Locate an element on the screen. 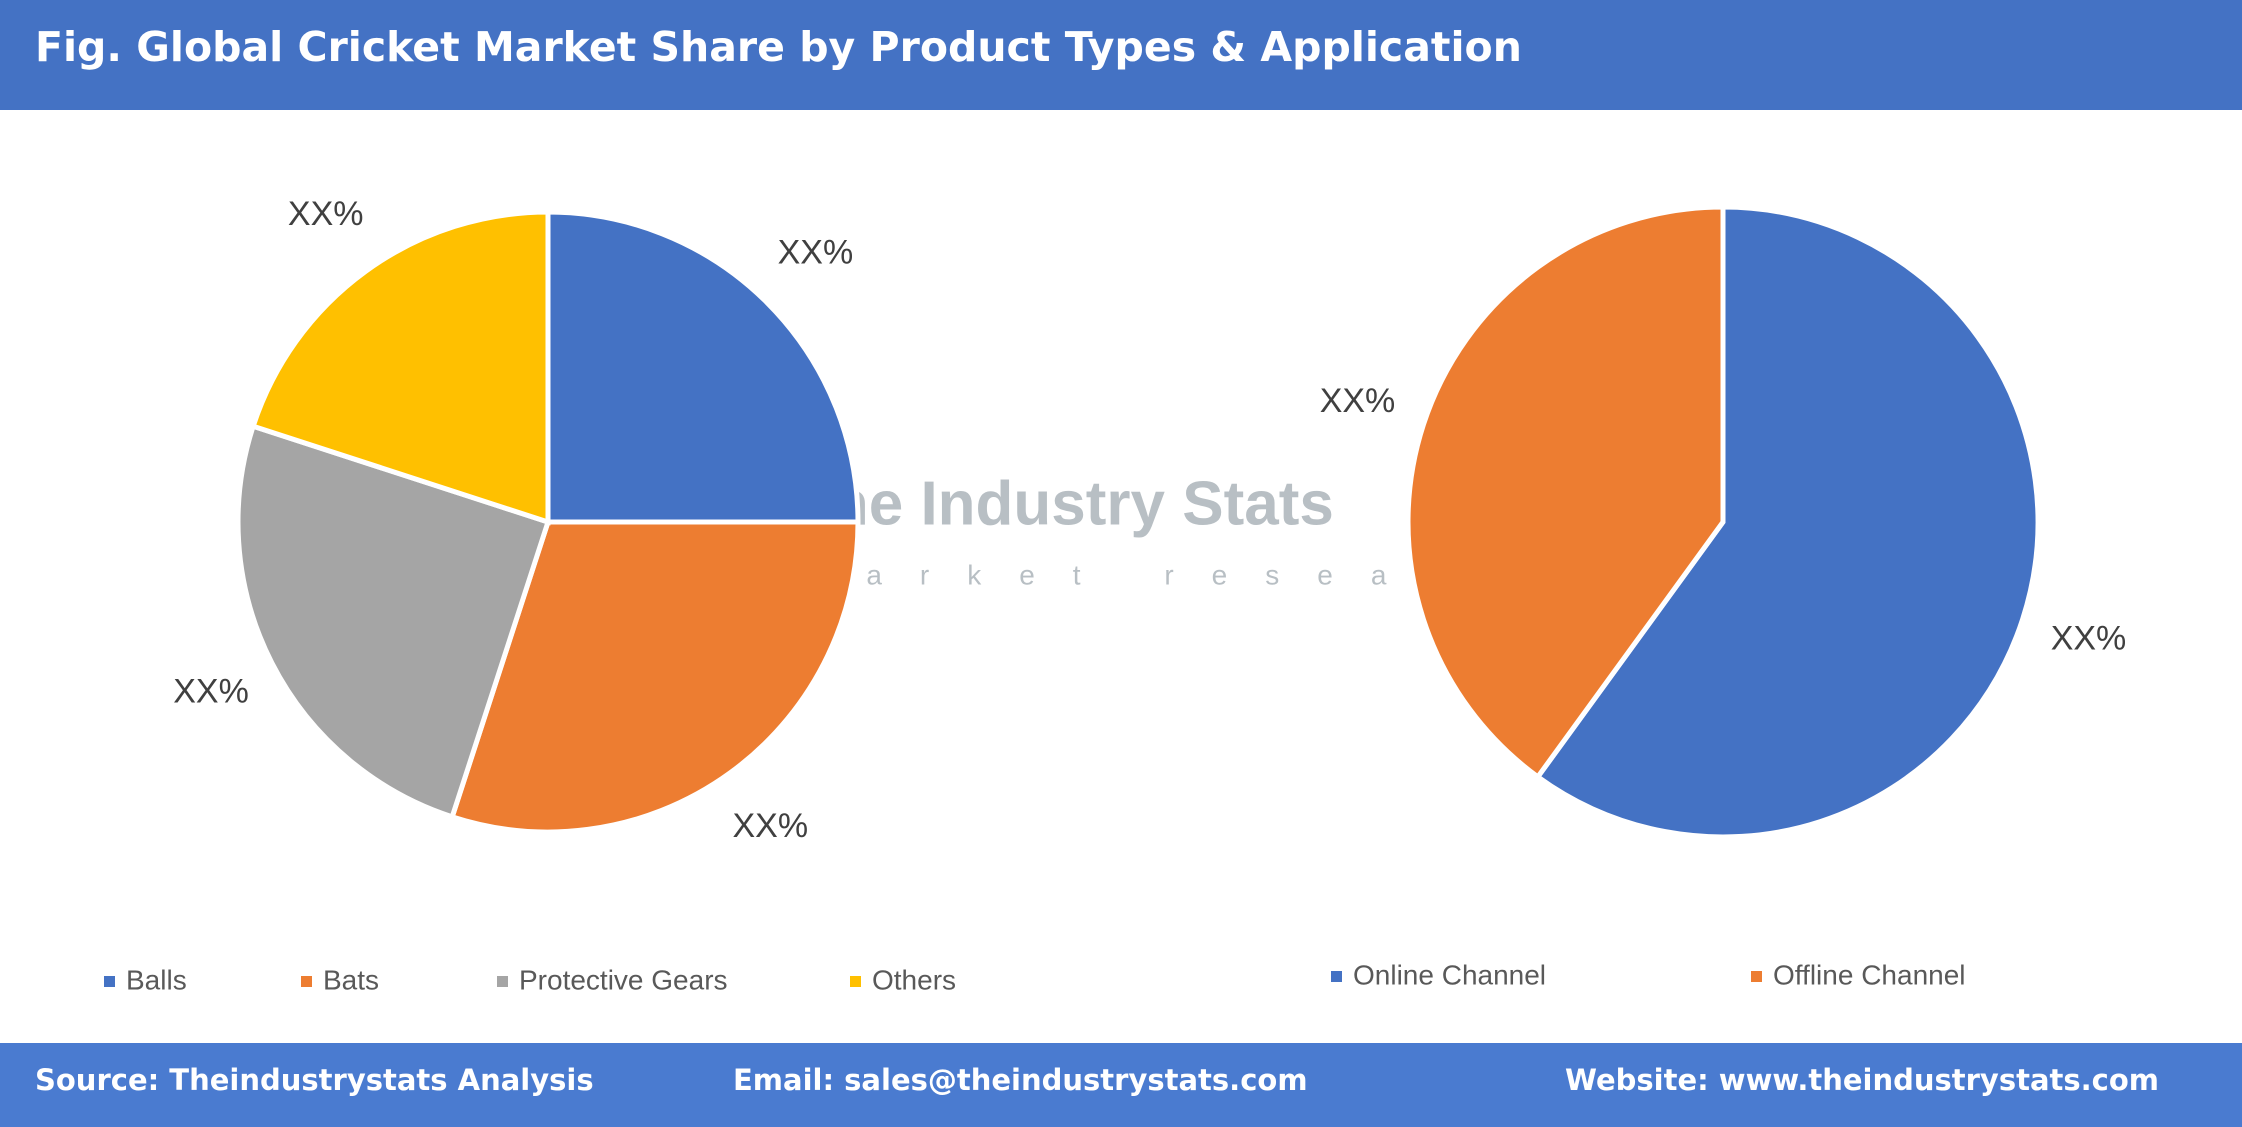 This screenshot has width=2242, height=1127. header-bar is located at coordinates (1121, 55).